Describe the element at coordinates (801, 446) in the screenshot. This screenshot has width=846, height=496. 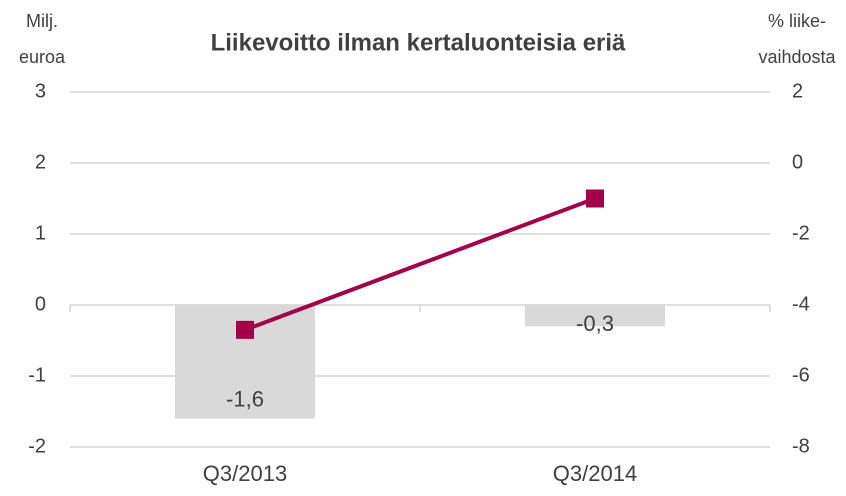
I see `y2-tick-label: -8` at that location.